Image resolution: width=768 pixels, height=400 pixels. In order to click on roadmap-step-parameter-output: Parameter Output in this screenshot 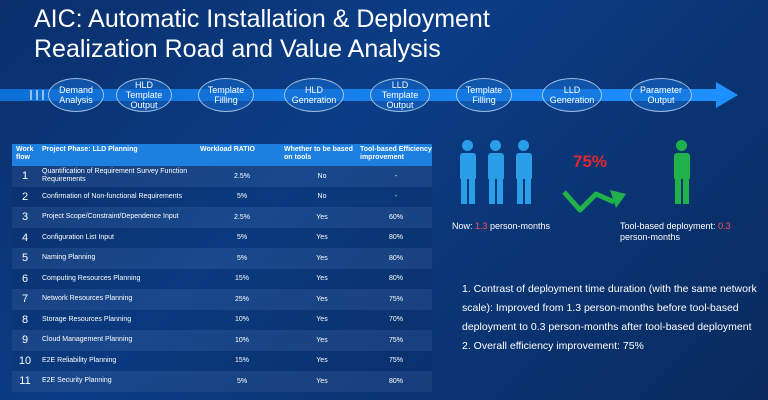, I will do `click(661, 95)`.